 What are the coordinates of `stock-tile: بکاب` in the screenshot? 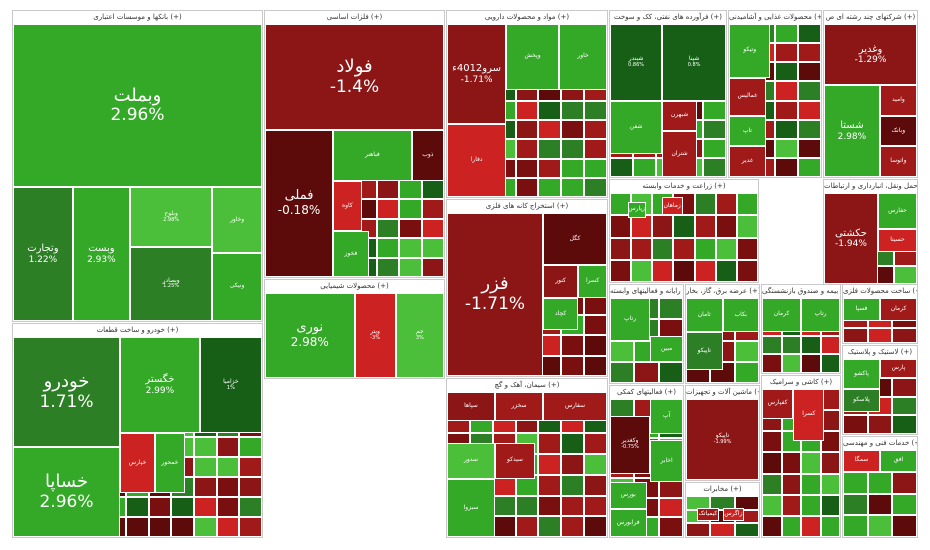 It's located at (740, 315).